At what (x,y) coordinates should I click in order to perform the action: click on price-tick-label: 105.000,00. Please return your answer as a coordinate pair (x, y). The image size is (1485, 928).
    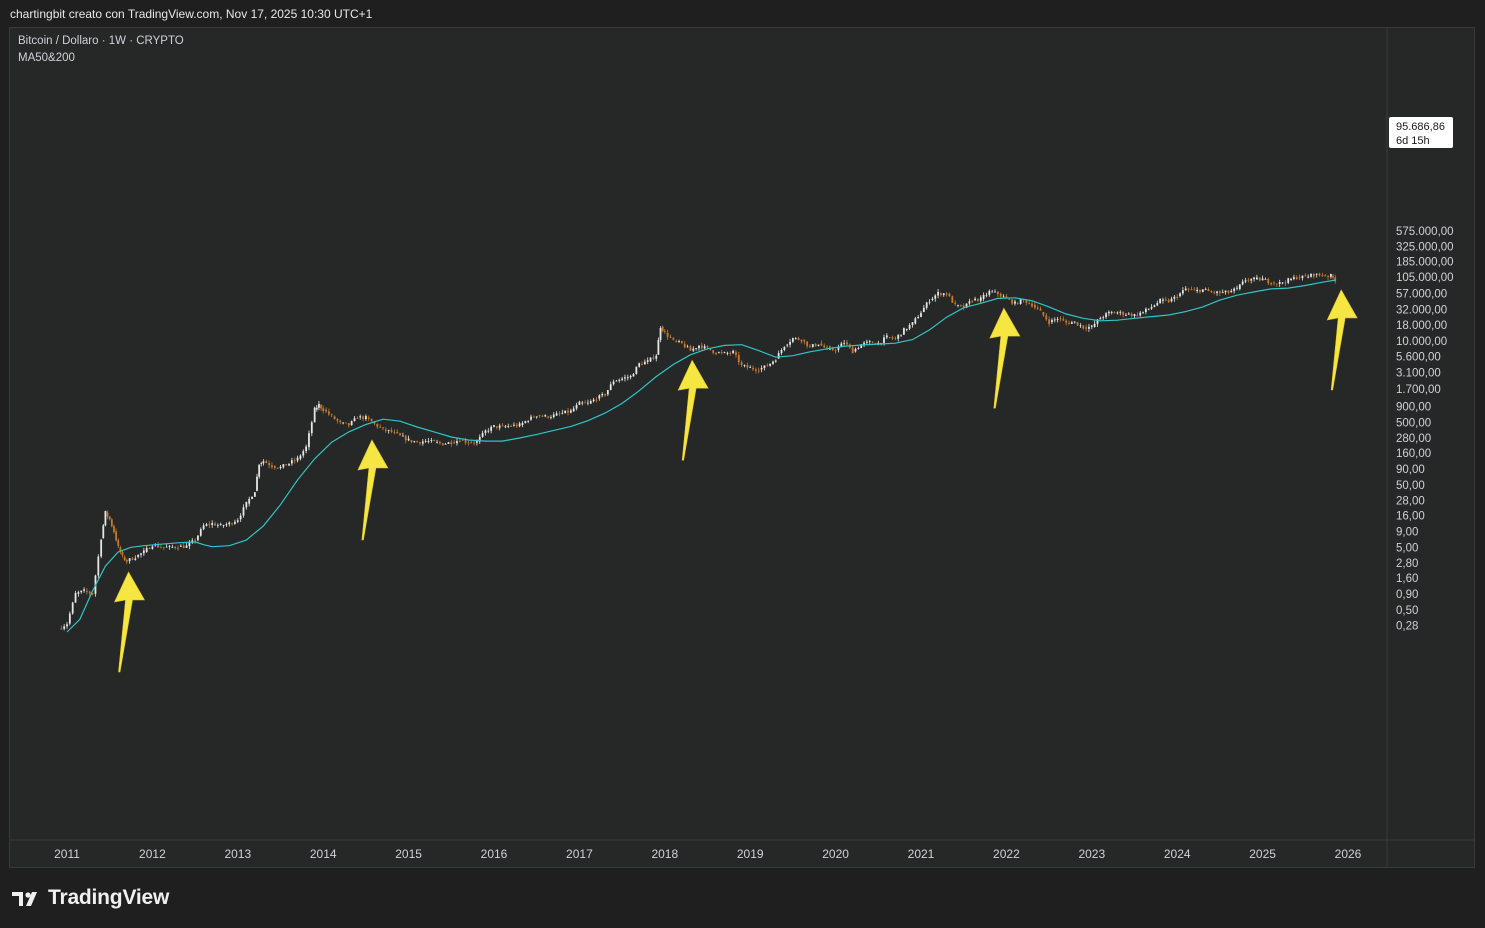
    Looking at the image, I should click on (1425, 278).